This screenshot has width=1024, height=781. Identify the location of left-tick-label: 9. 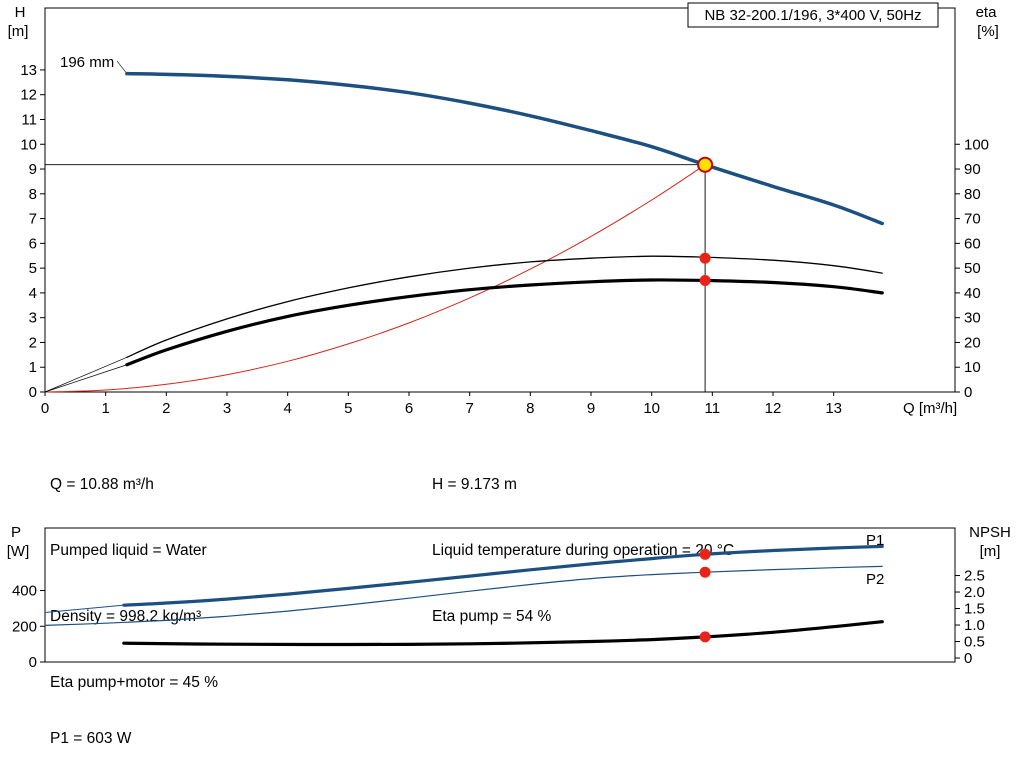
(33, 169).